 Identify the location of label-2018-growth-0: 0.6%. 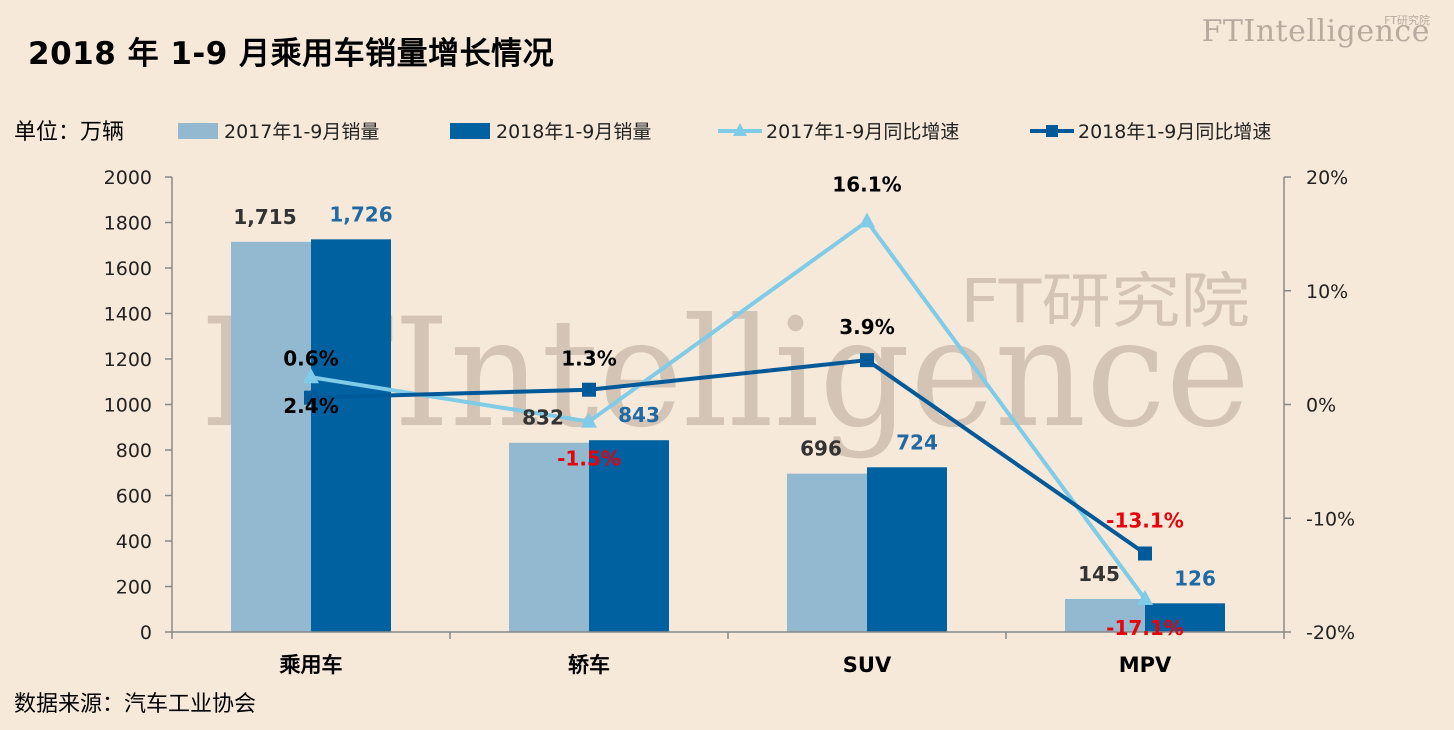
(310, 359).